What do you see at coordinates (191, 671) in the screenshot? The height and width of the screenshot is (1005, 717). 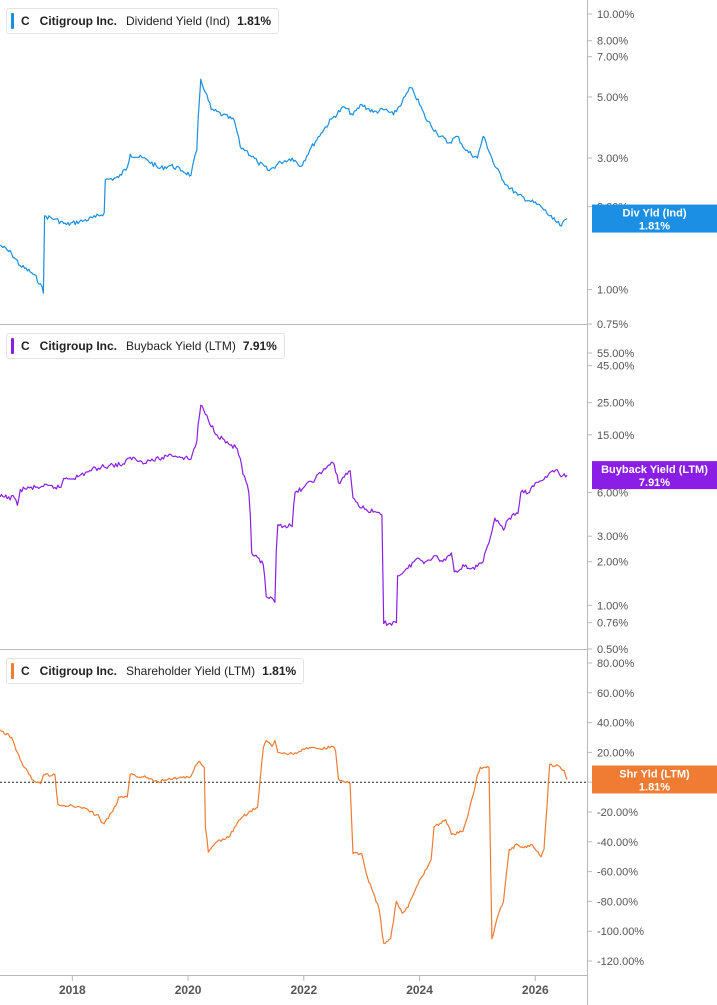 I see `legend-metric: Shareholder Yield (LTM)` at bounding box center [191, 671].